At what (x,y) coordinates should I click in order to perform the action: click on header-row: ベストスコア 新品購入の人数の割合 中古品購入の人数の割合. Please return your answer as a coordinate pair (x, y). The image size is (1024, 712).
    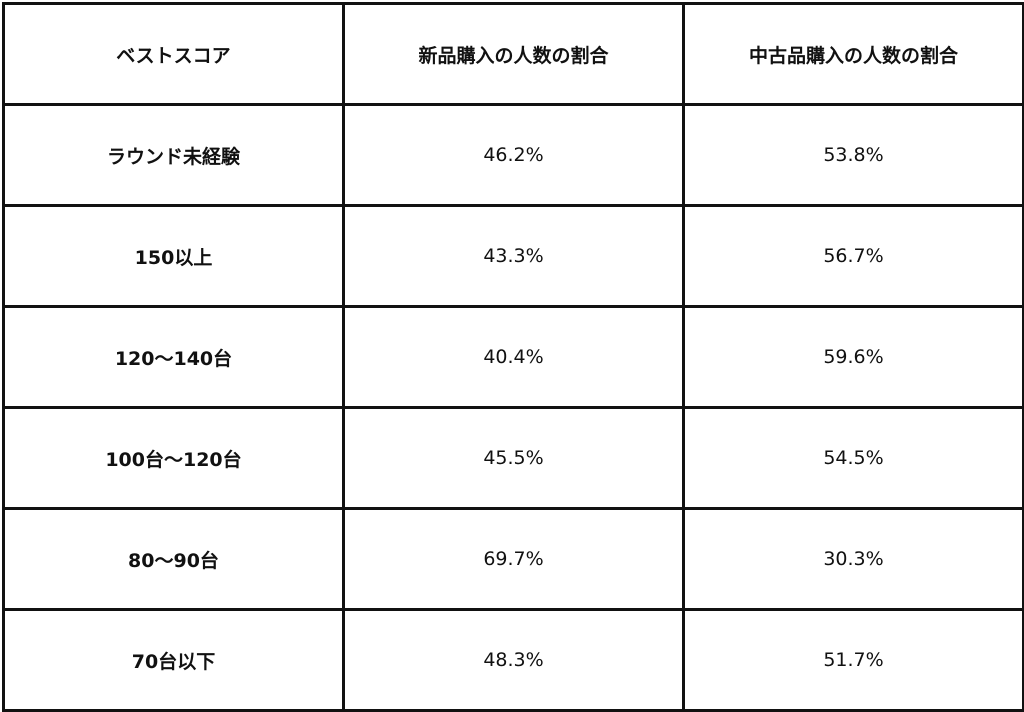
    Looking at the image, I should click on (513, 54).